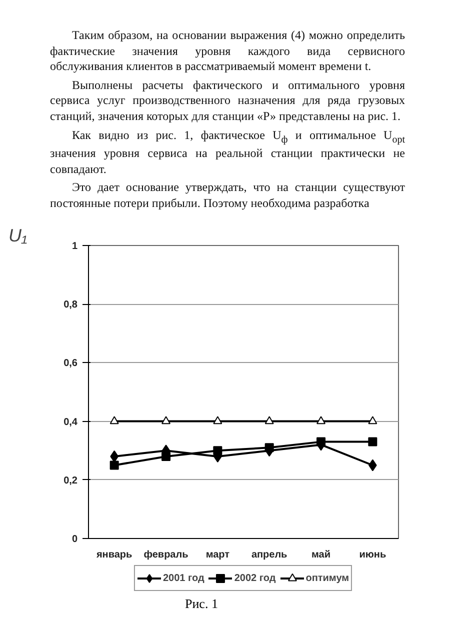  Describe the element at coordinates (75, 539) in the screenshot. I see `y-tick-label: 0` at that location.